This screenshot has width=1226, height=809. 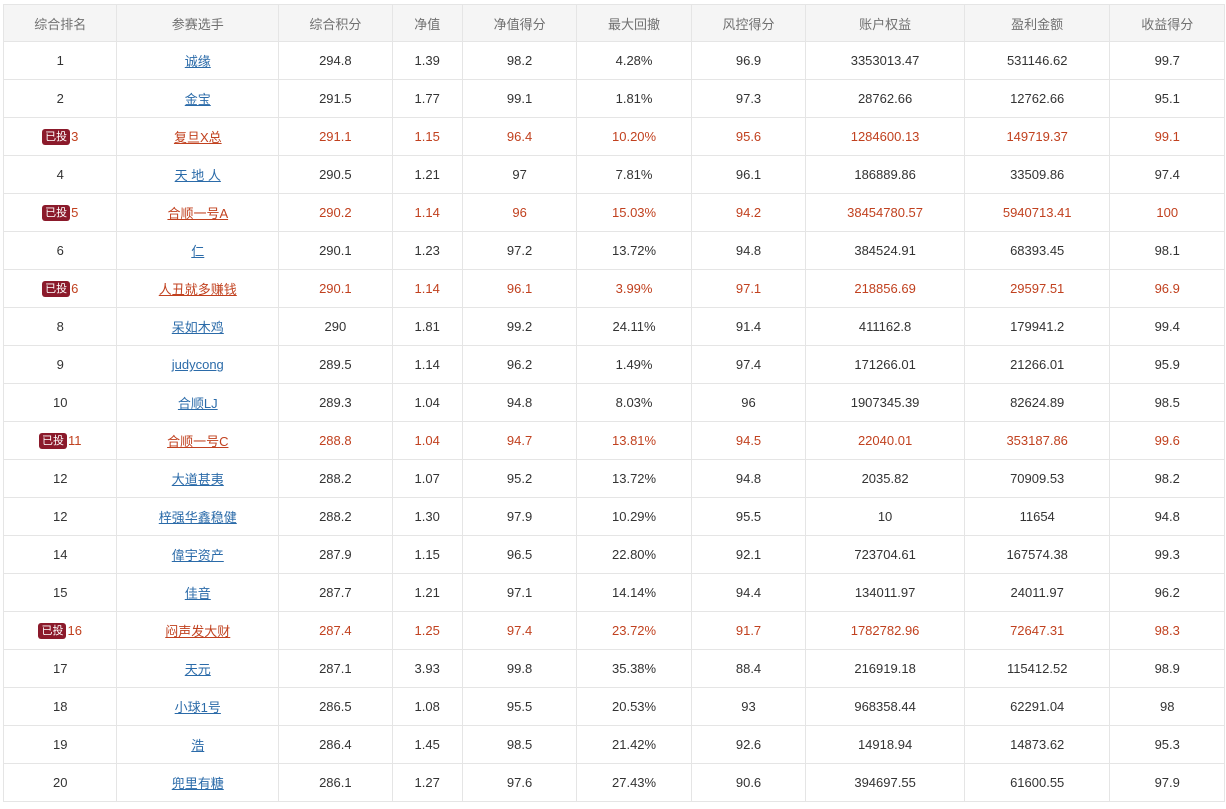 I want to click on player-cell: 浩, so click(x=198, y=744).